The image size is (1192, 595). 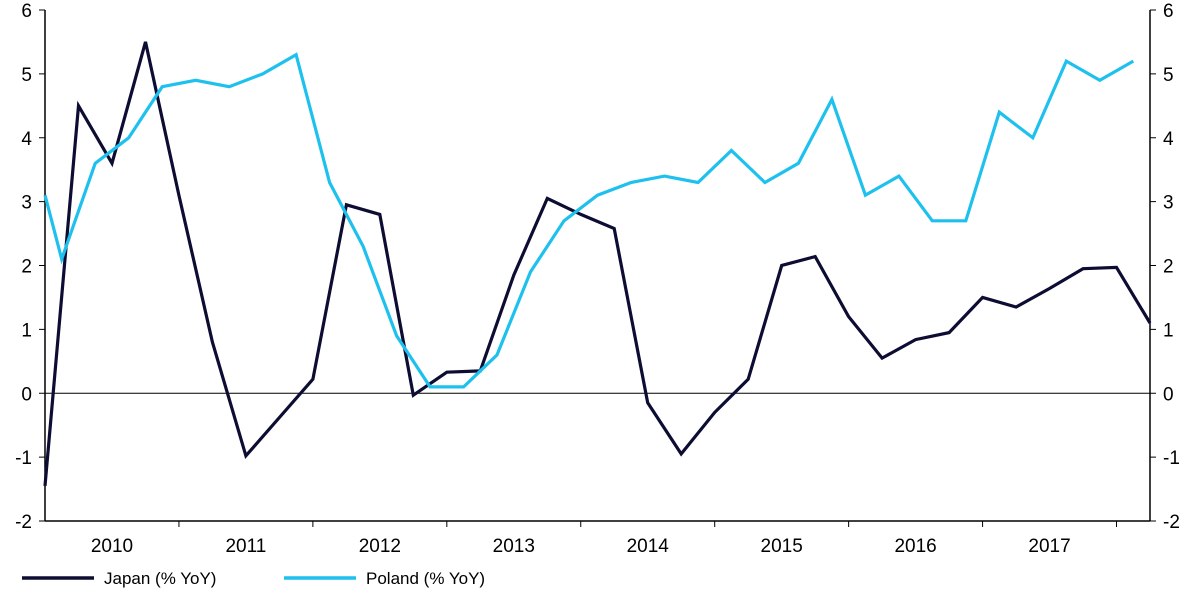 I want to click on right-y-tick-label: 3, so click(x=1168, y=203).